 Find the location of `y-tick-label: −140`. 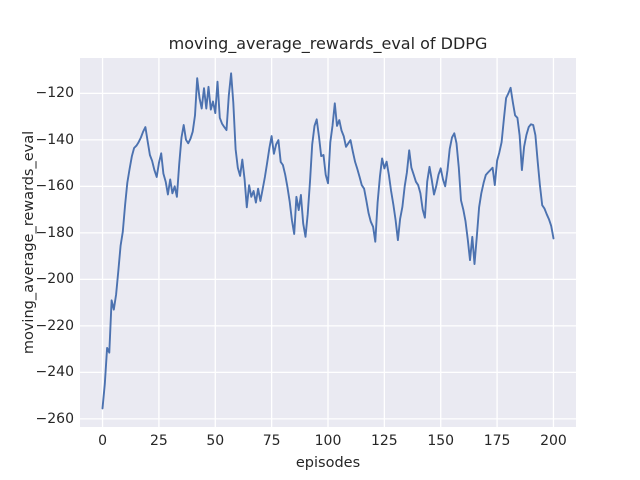

y-tick-label: −140 is located at coordinates (54, 139).